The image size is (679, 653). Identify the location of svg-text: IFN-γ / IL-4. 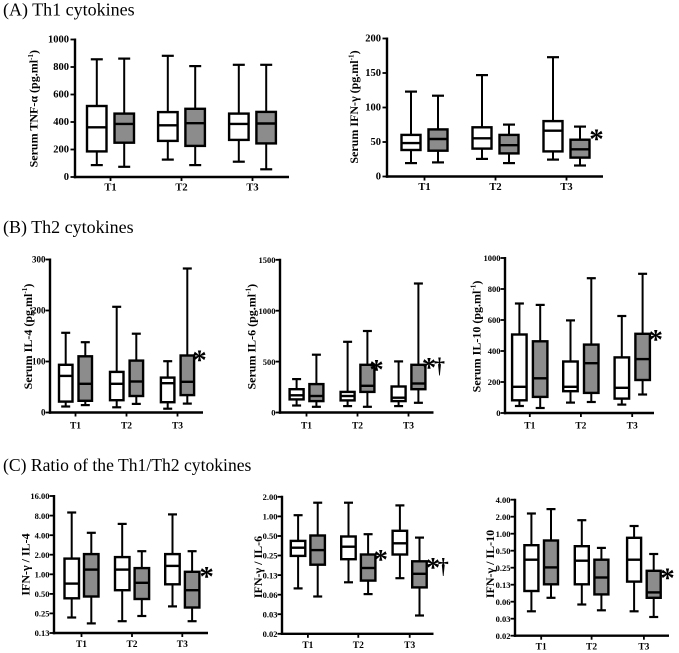
(26, 564).